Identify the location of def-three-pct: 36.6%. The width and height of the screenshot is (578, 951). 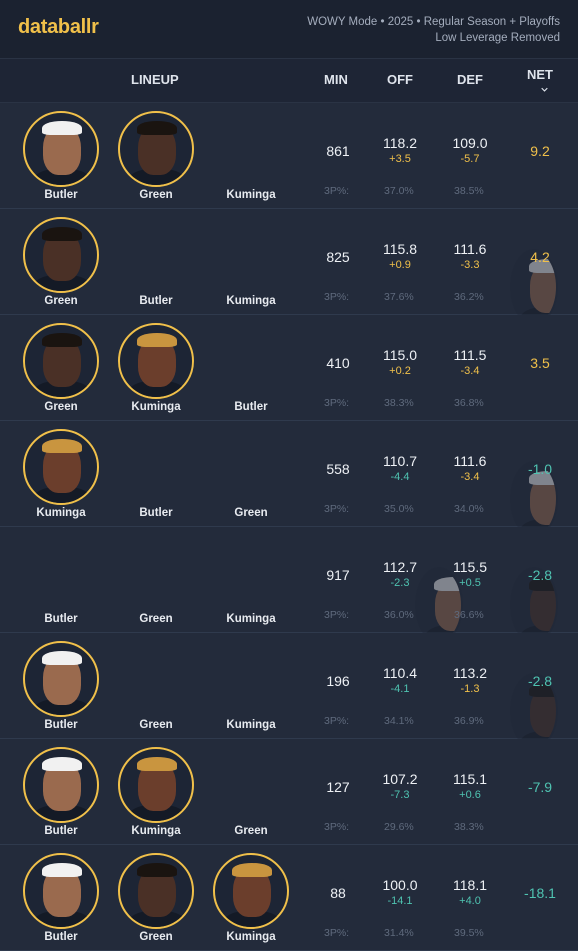
(469, 615).